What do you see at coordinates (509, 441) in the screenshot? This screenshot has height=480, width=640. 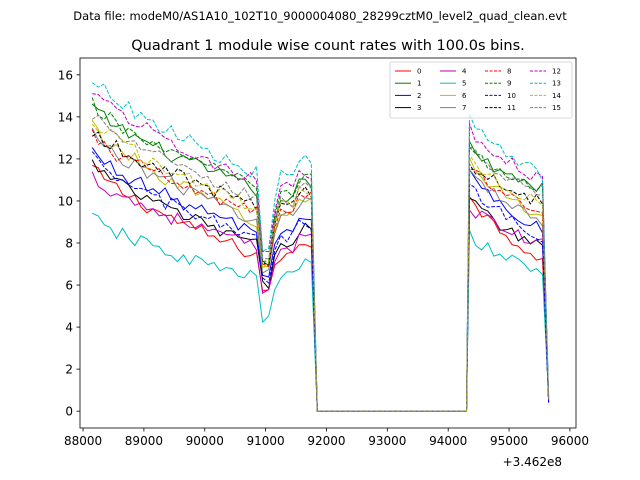 I see `x-tick-label-95000: 95000` at bounding box center [509, 441].